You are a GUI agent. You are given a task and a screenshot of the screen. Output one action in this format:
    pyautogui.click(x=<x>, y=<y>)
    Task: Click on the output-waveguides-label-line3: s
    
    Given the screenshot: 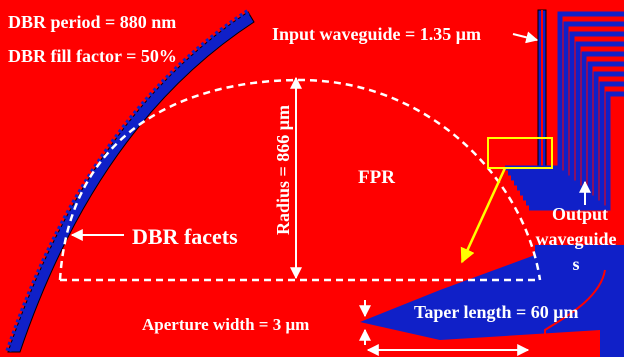 What is the action you would take?
    pyautogui.click(x=575, y=264)
    